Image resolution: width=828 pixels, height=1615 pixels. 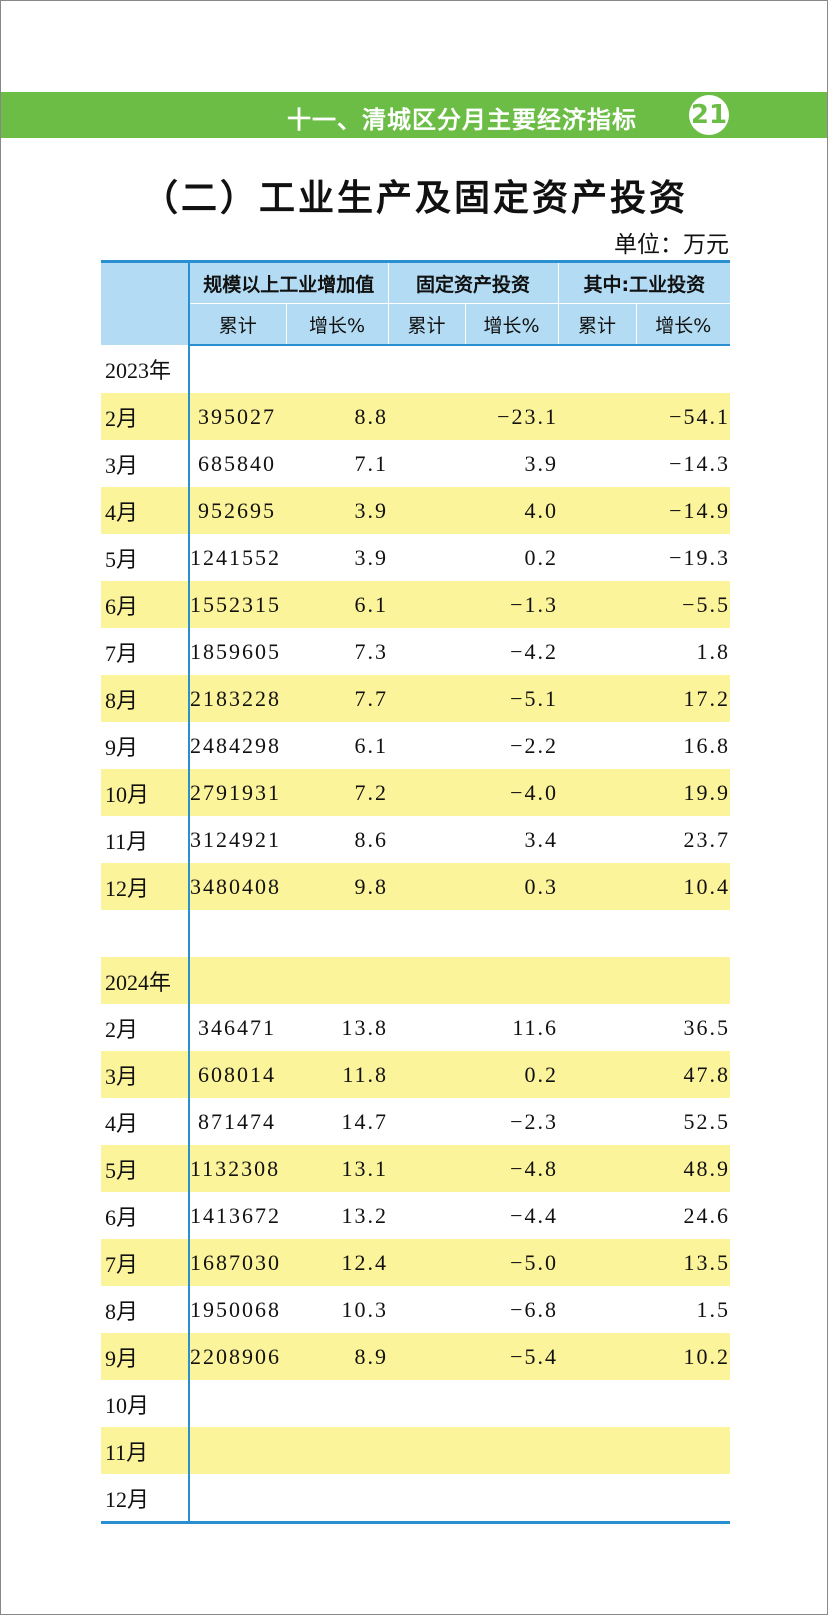 I want to click on table-row: 12月 3480408 9.8 0.3 10.4, so click(x=416, y=886).